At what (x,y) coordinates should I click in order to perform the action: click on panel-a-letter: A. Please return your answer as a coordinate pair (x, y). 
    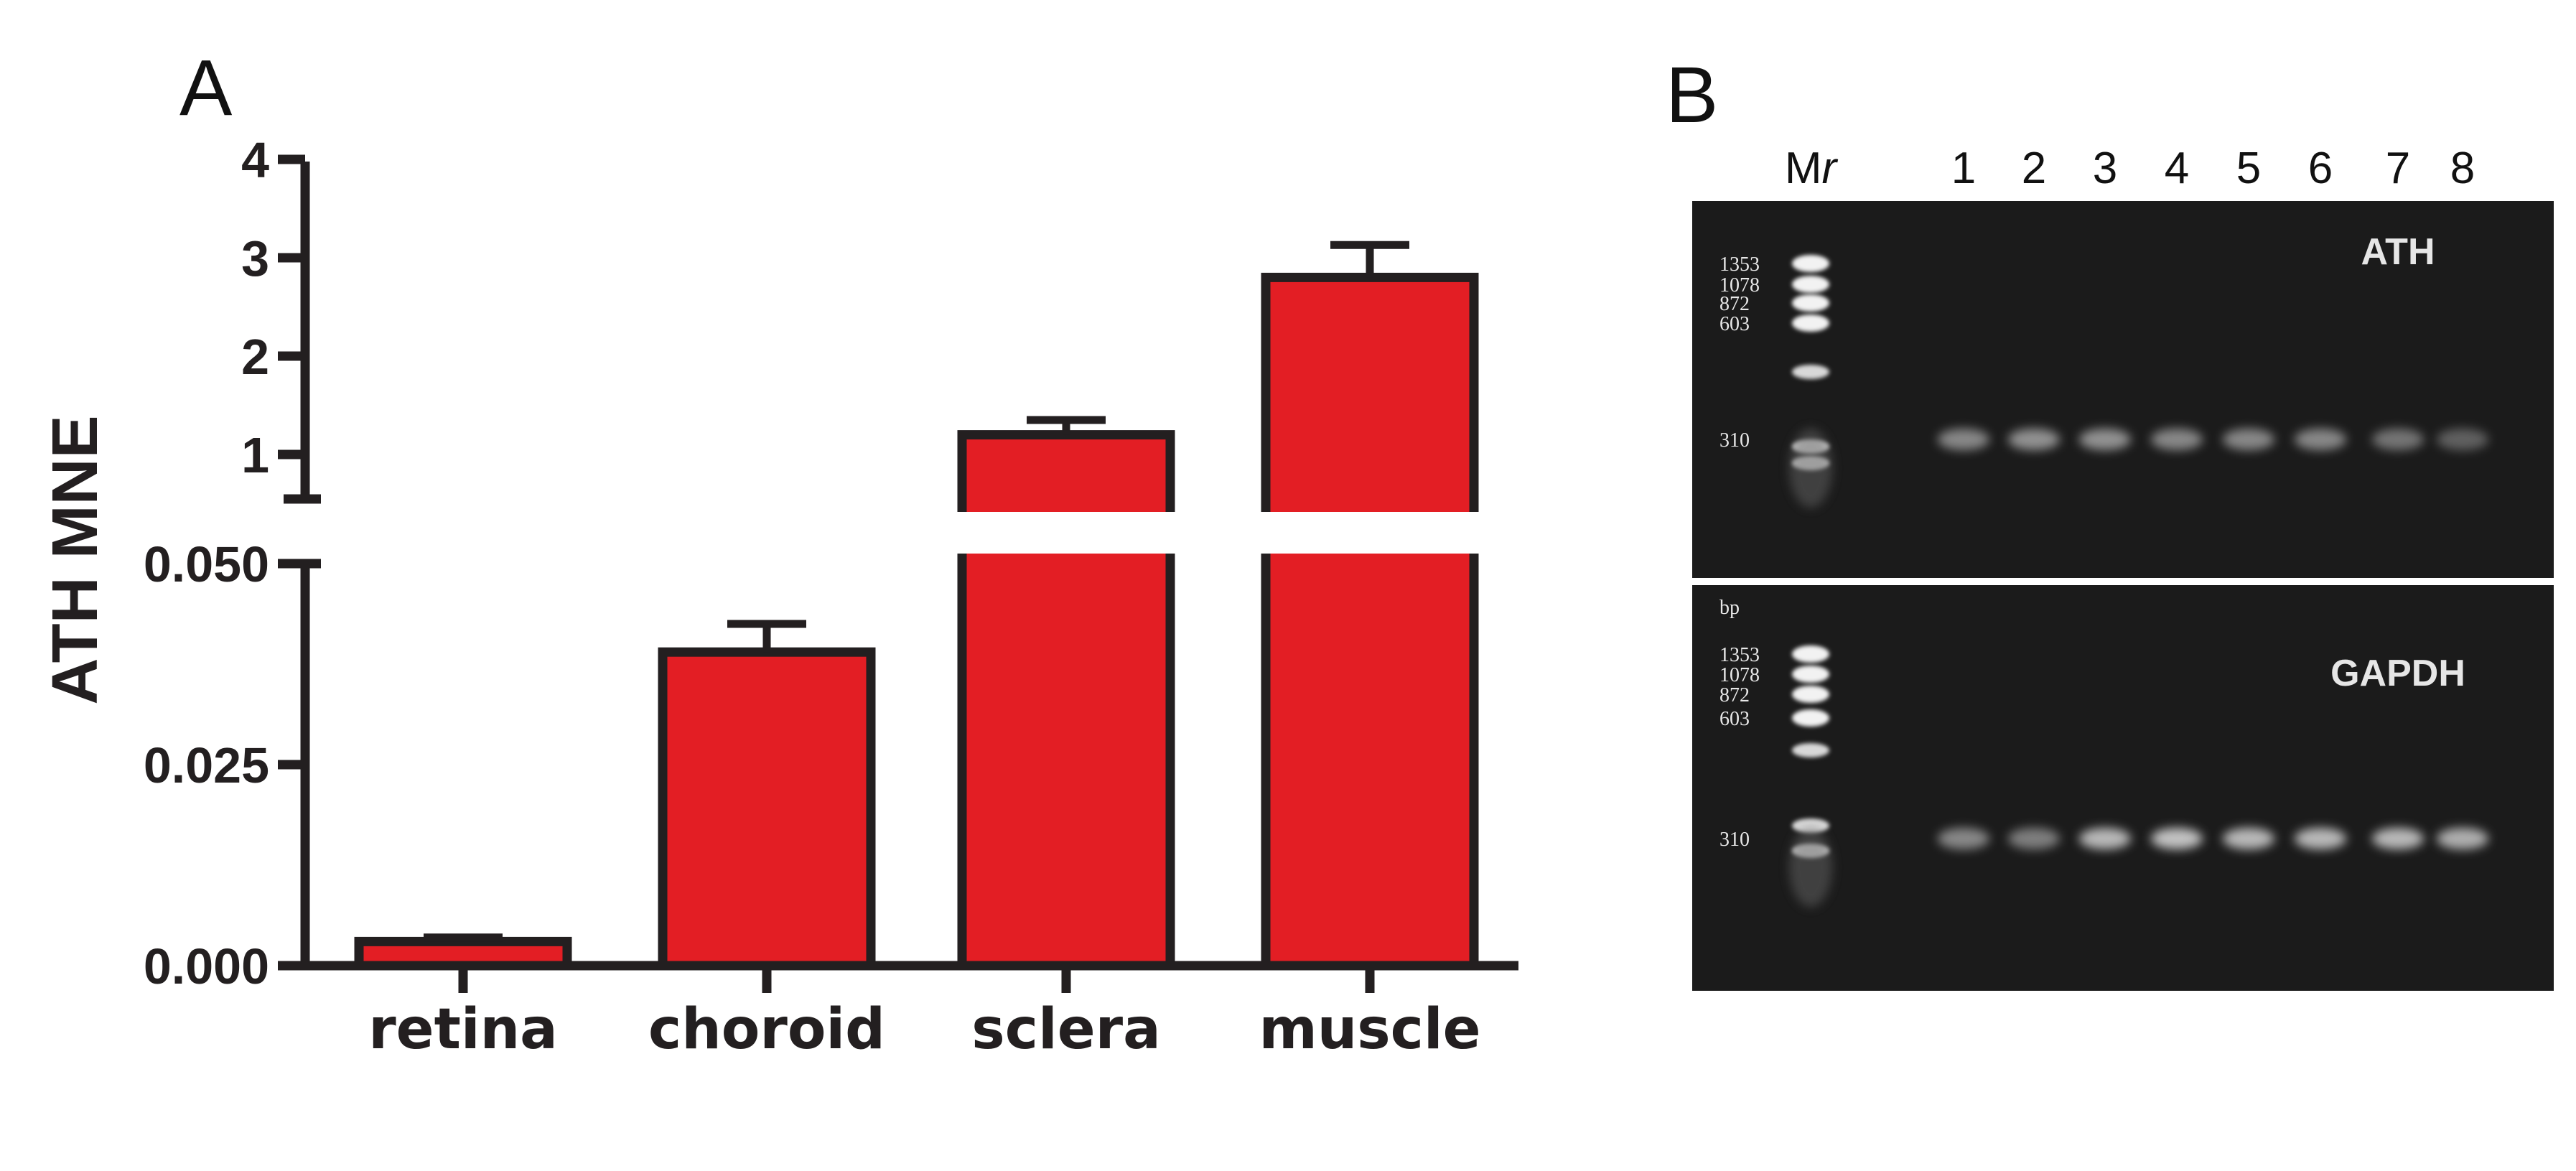
    Looking at the image, I should click on (206, 88).